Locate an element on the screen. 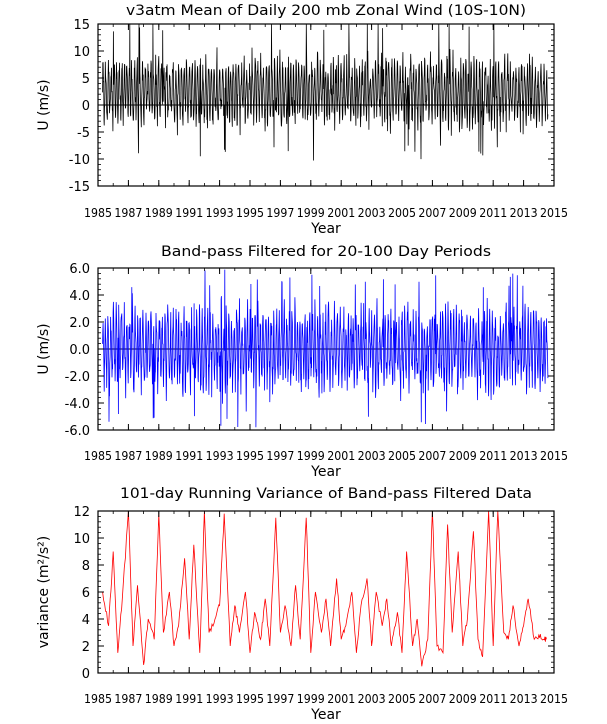 The width and height of the screenshot is (607, 724). panel-3-xtick-label: 1989 is located at coordinates (159, 698).